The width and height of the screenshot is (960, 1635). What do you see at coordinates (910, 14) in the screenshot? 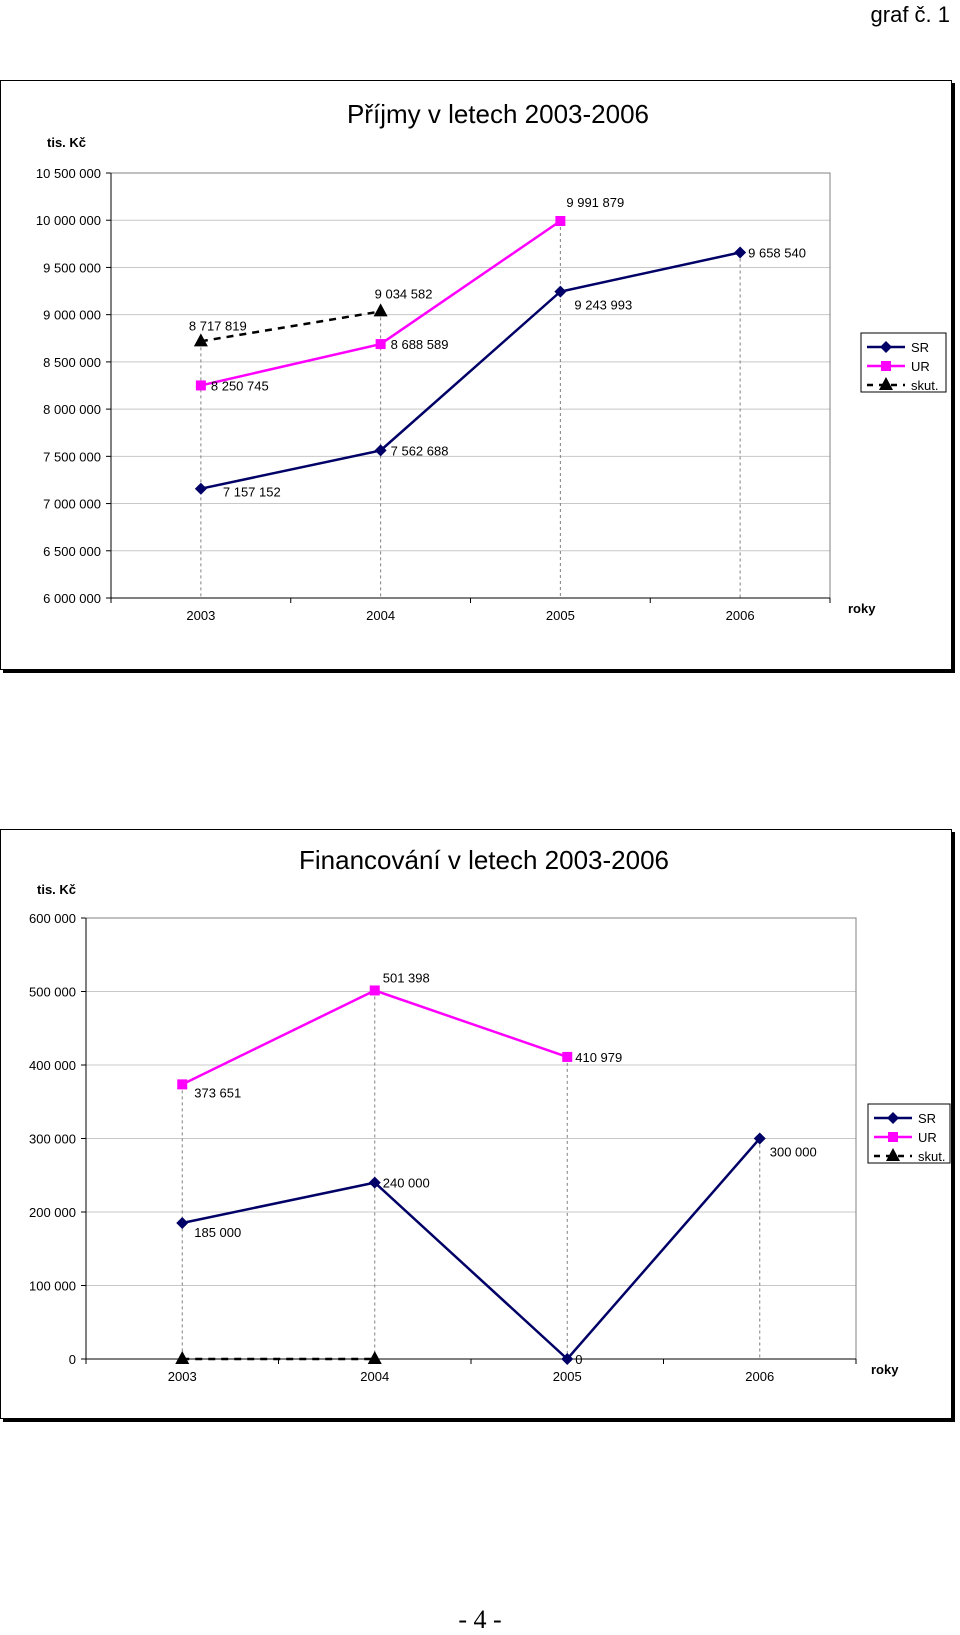
I see `page-header-label: graf č. 1` at bounding box center [910, 14].